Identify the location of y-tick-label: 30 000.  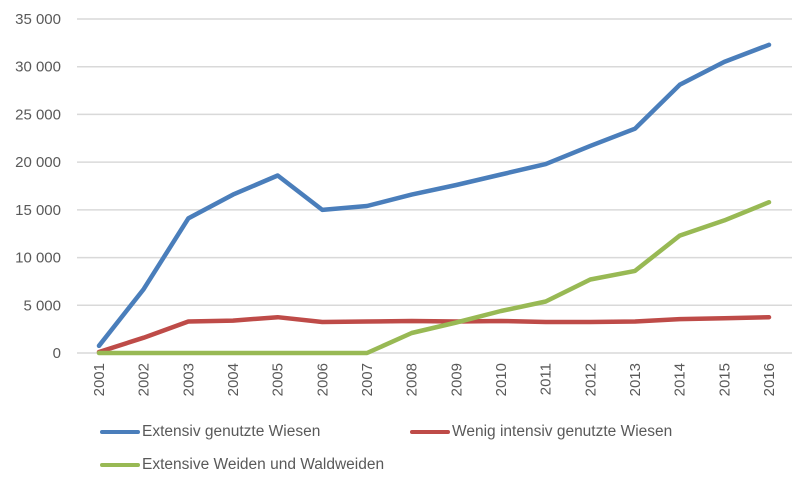
(38, 67).